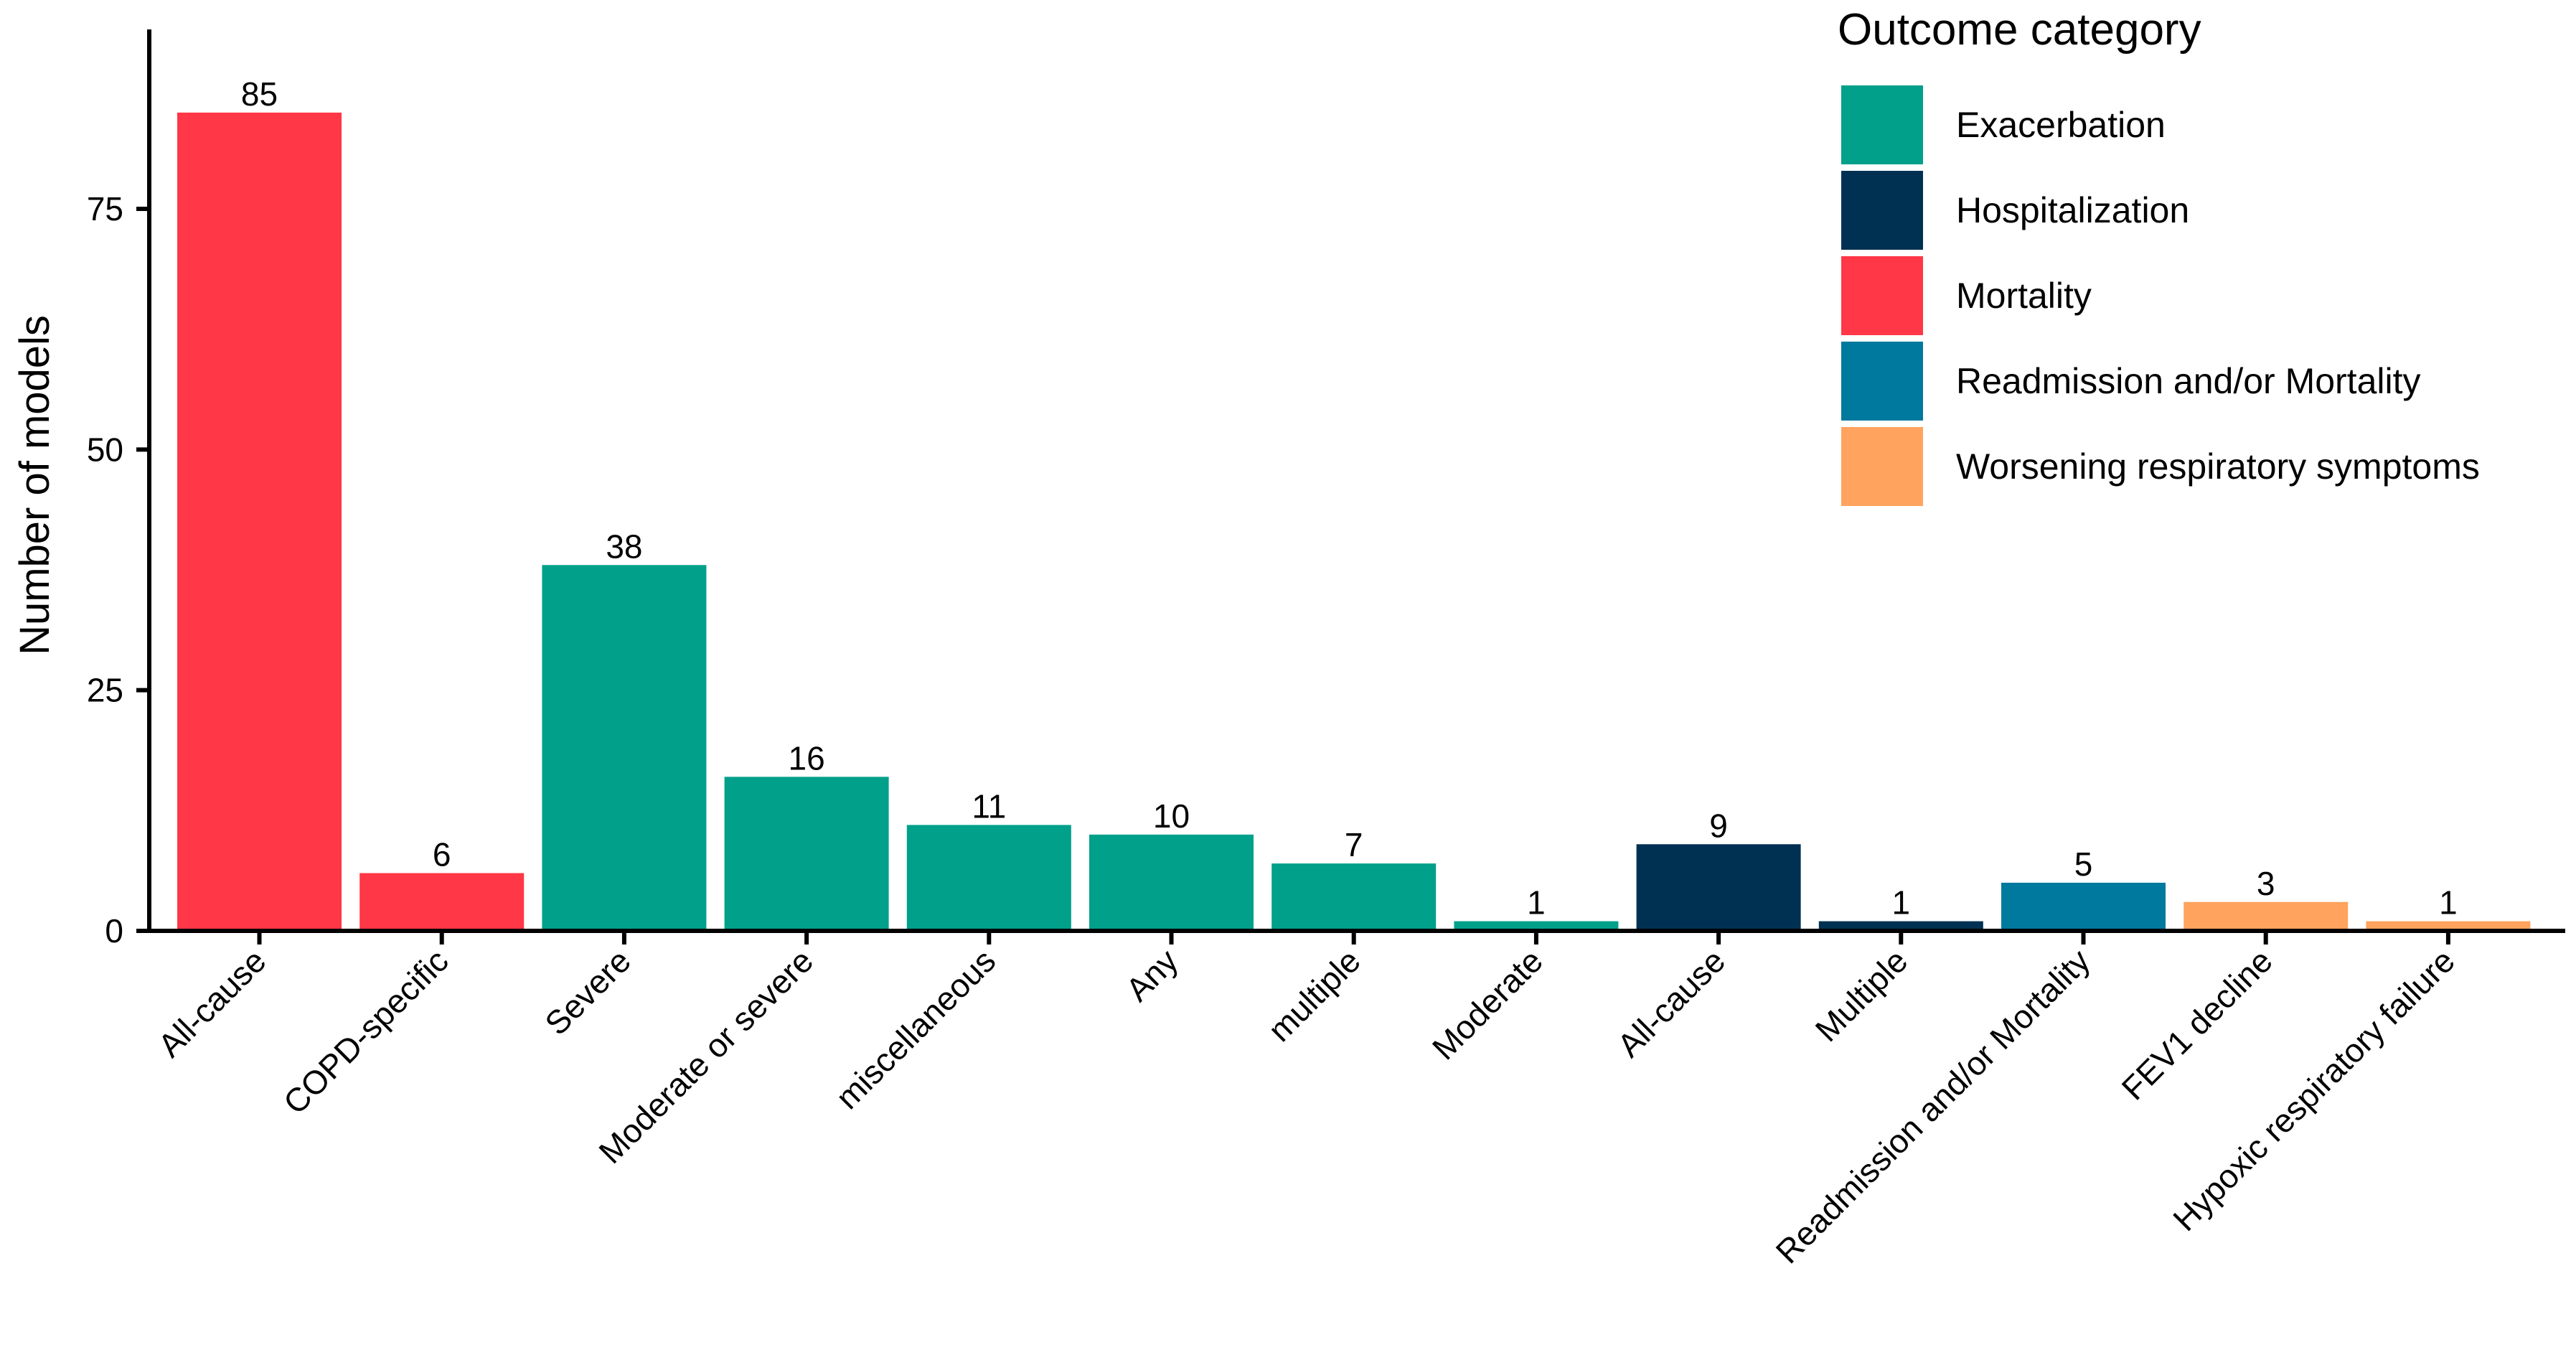  I want to click on y-tick-label: 75, so click(105, 209).